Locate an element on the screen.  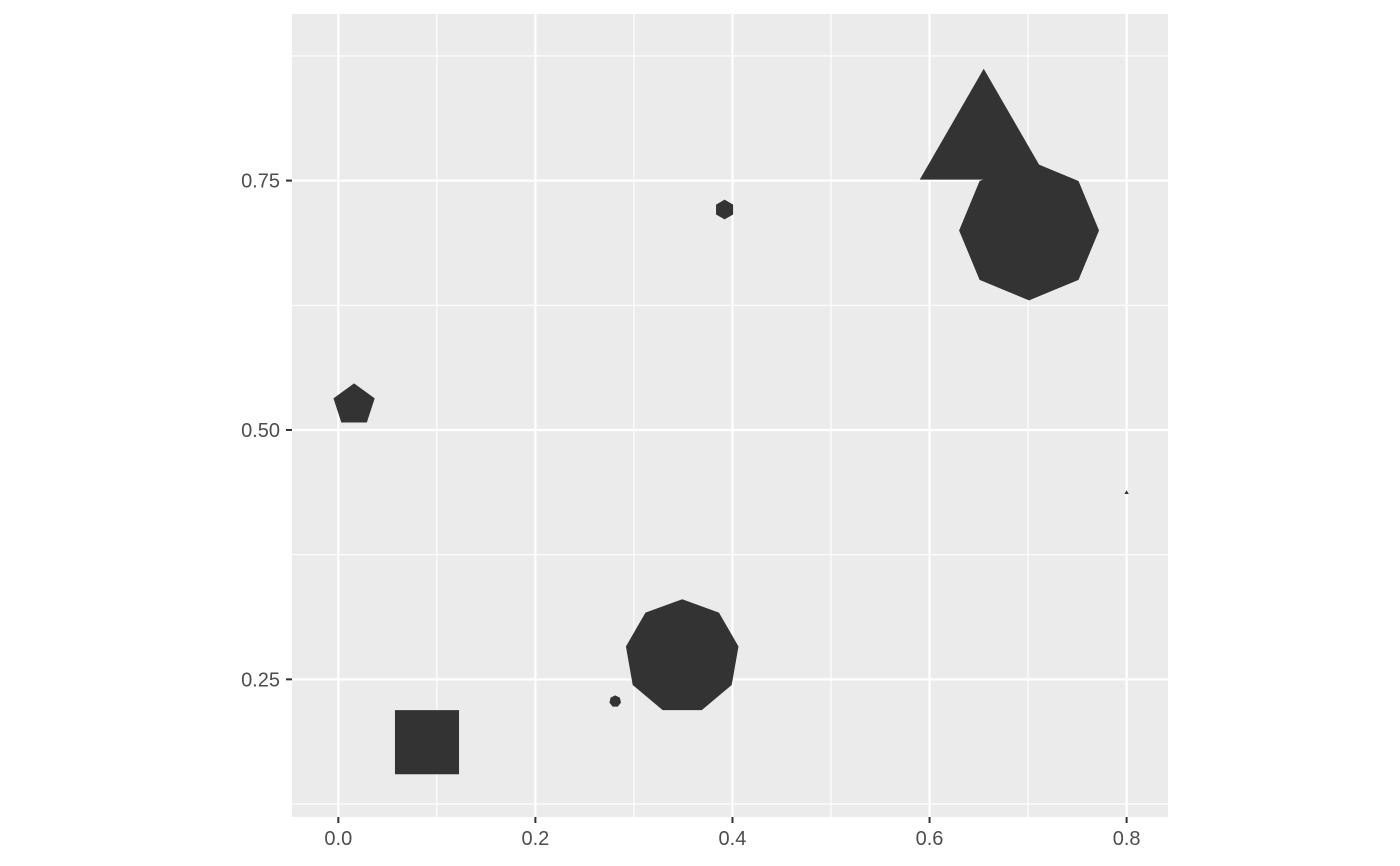
x-tick-label: 0.2 is located at coordinates (535, 839).